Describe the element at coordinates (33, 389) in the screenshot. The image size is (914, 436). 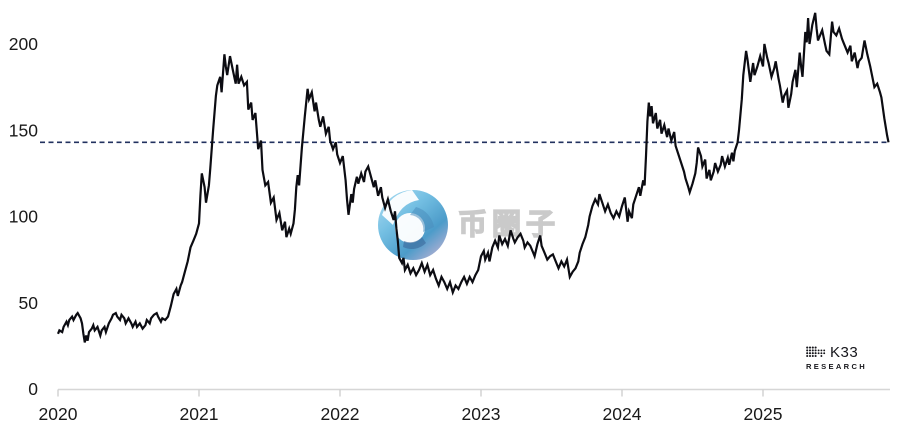
I see `y-tick-label: 0` at that location.